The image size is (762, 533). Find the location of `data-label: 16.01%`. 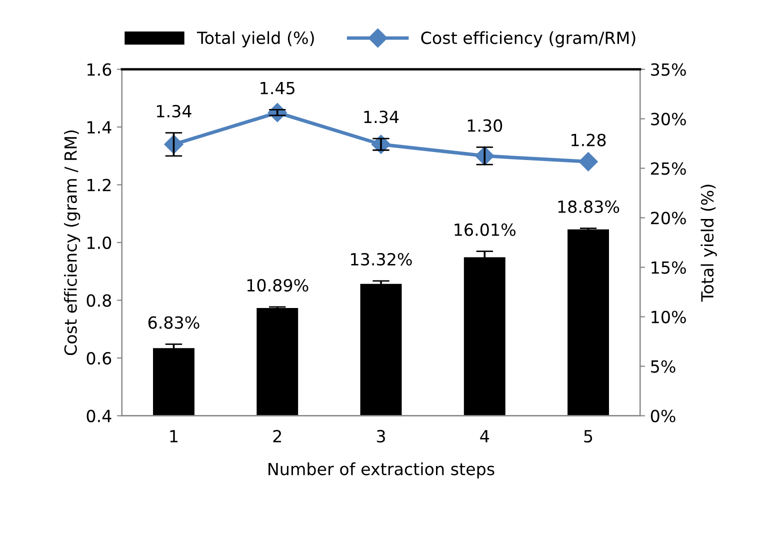

data-label: 16.01% is located at coordinates (485, 229).